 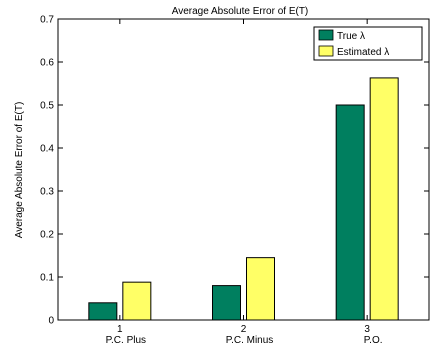 I want to click on y-tick-label-2: 0.2, so click(x=47, y=235).